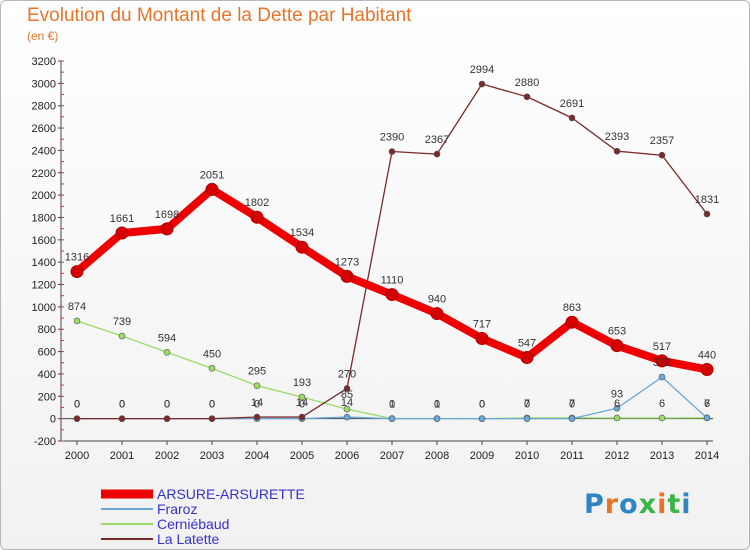  I want to click on x-tick-label: 2001, so click(122, 456).